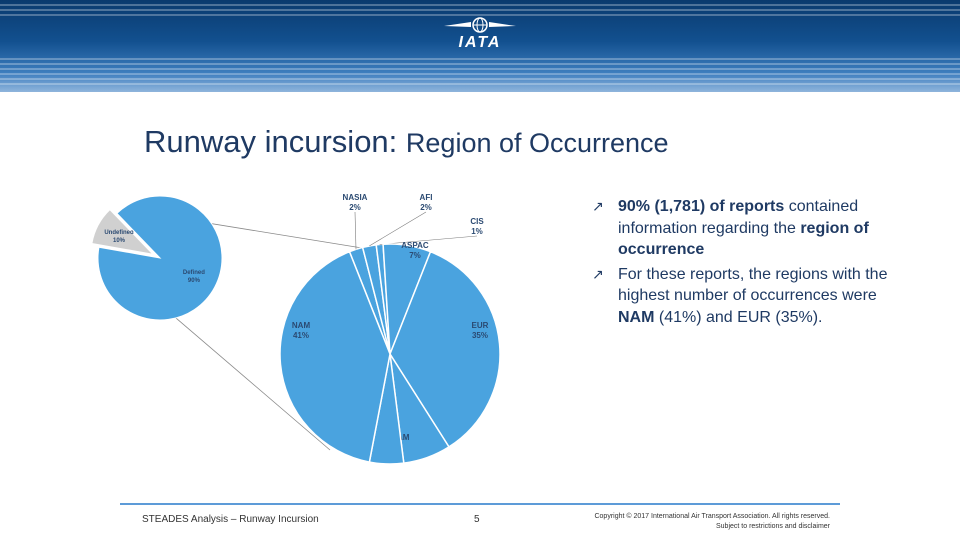 This screenshot has width=960, height=540. What do you see at coordinates (355, 230) in the screenshot?
I see `leader-line-nasia` at bounding box center [355, 230].